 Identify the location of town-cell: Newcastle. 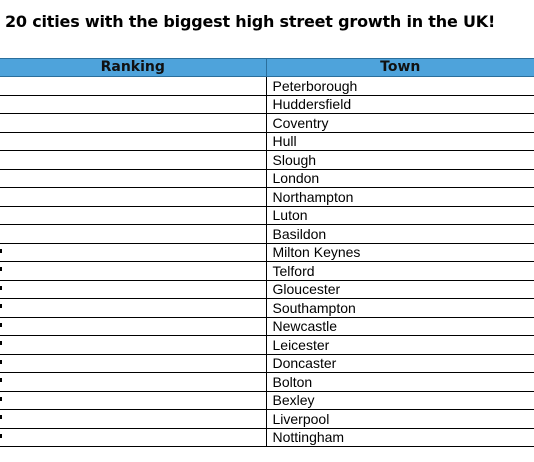
(400, 326).